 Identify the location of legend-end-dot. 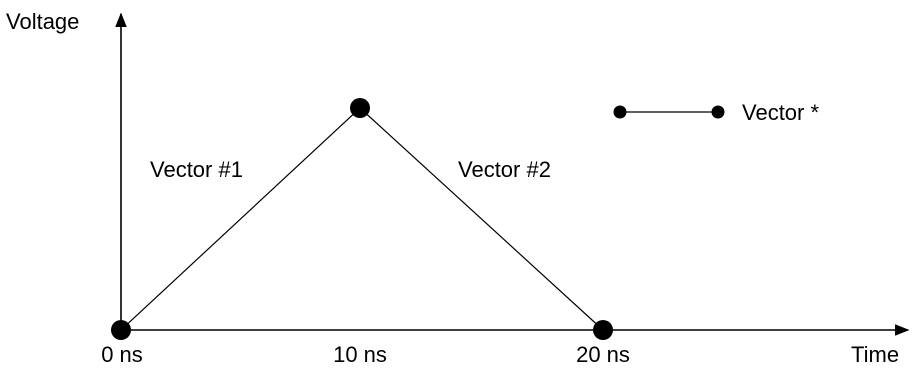
(718, 112).